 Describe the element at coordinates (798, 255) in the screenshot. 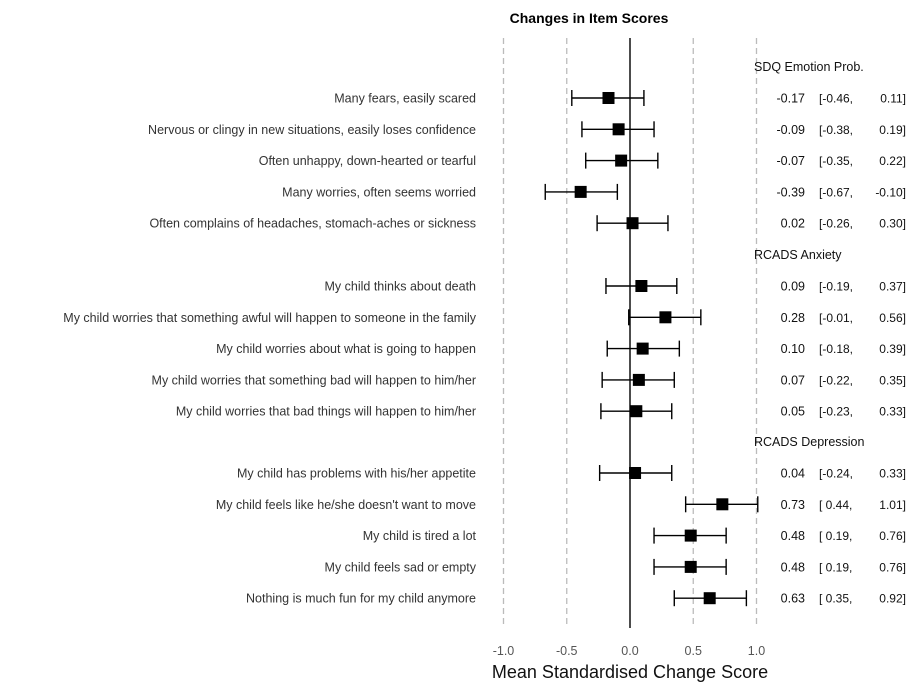

I see `group-label: RCADS Anxiety` at that location.